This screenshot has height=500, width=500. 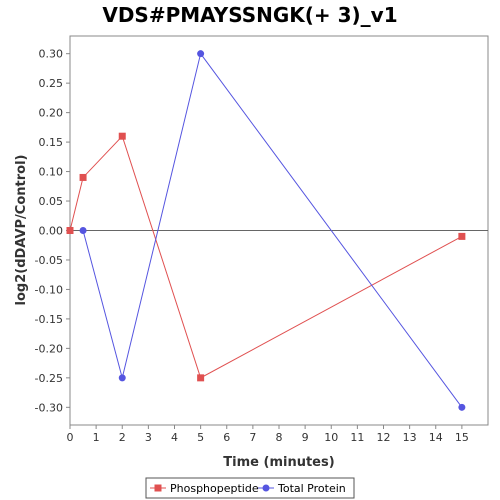 What do you see at coordinates (252, 437) in the screenshot?
I see `x-tick-label: 7` at bounding box center [252, 437].